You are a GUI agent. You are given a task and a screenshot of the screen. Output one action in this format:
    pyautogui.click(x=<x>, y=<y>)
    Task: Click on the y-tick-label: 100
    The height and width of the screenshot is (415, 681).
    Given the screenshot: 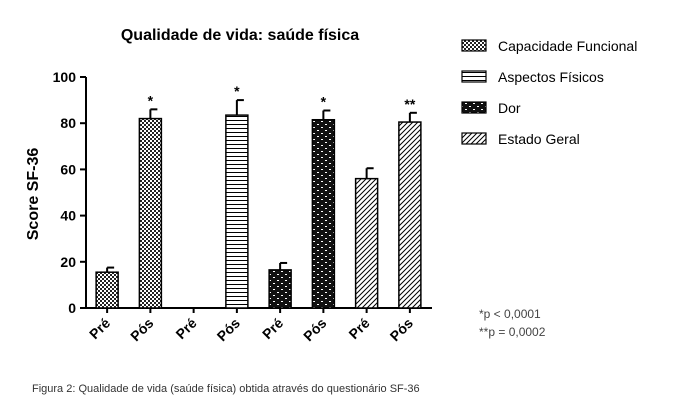 What is the action you would take?
    pyautogui.click(x=65, y=77)
    